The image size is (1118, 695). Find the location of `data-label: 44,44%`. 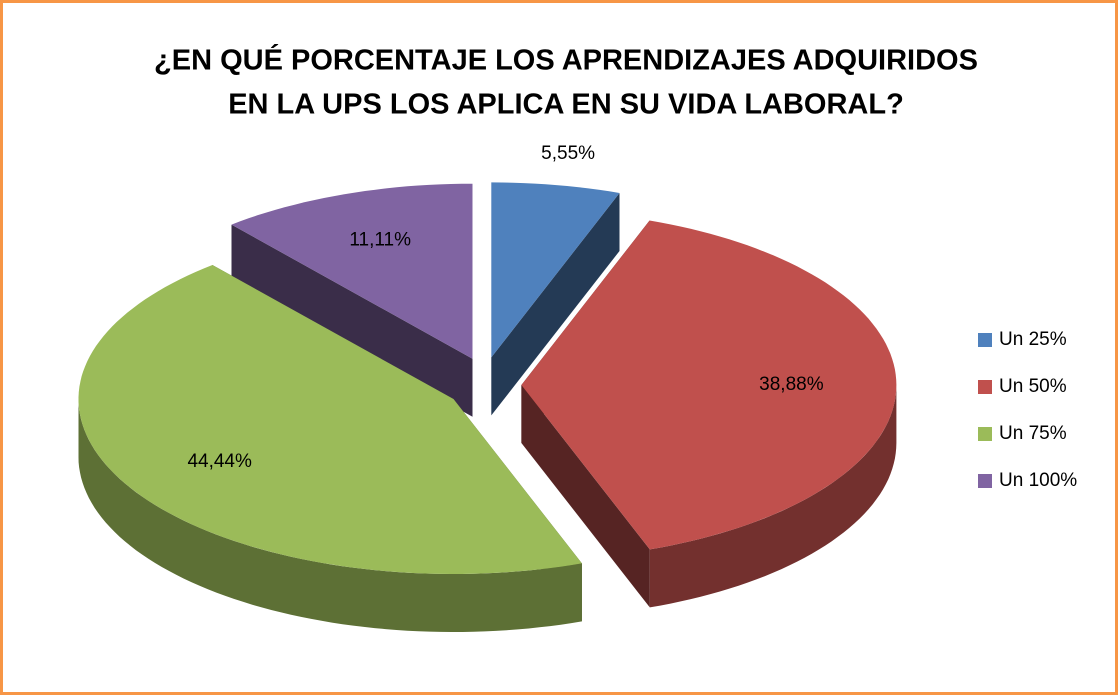

data-label: 44,44% is located at coordinates (219, 461).